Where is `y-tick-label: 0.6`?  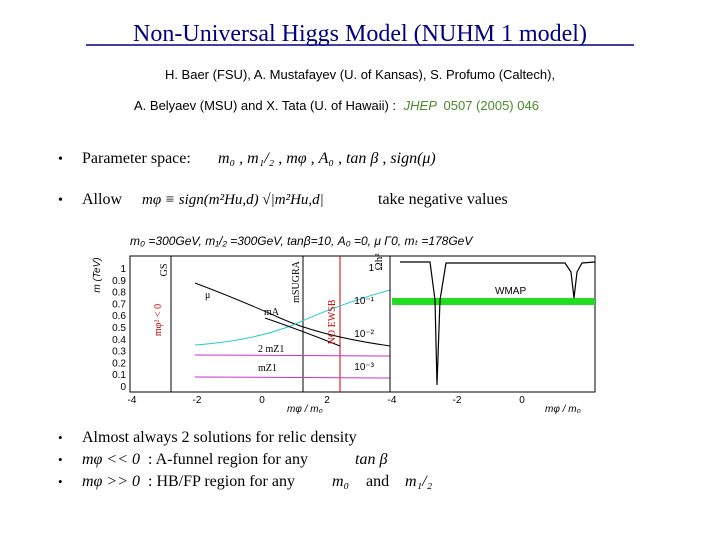
y-tick-label: 0.6 is located at coordinates (119, 316).